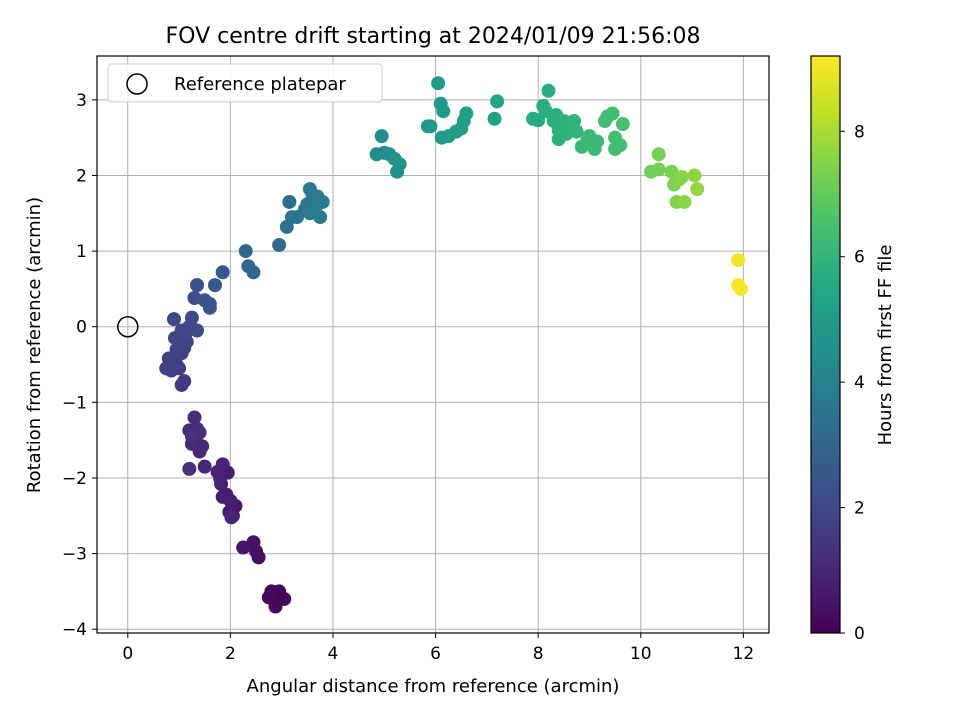 The width and height of the screenshot is (960, 720). I want to click on colorbar-tick-label: 6, so click(859, 258).